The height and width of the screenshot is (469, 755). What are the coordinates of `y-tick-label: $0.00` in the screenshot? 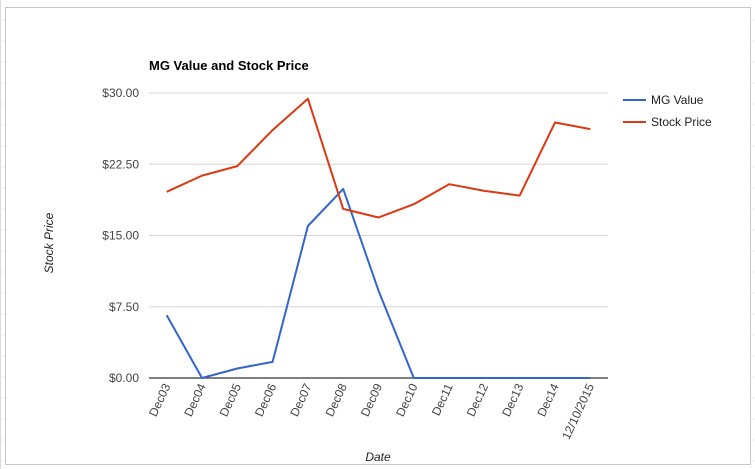 It's located at (124, 378).